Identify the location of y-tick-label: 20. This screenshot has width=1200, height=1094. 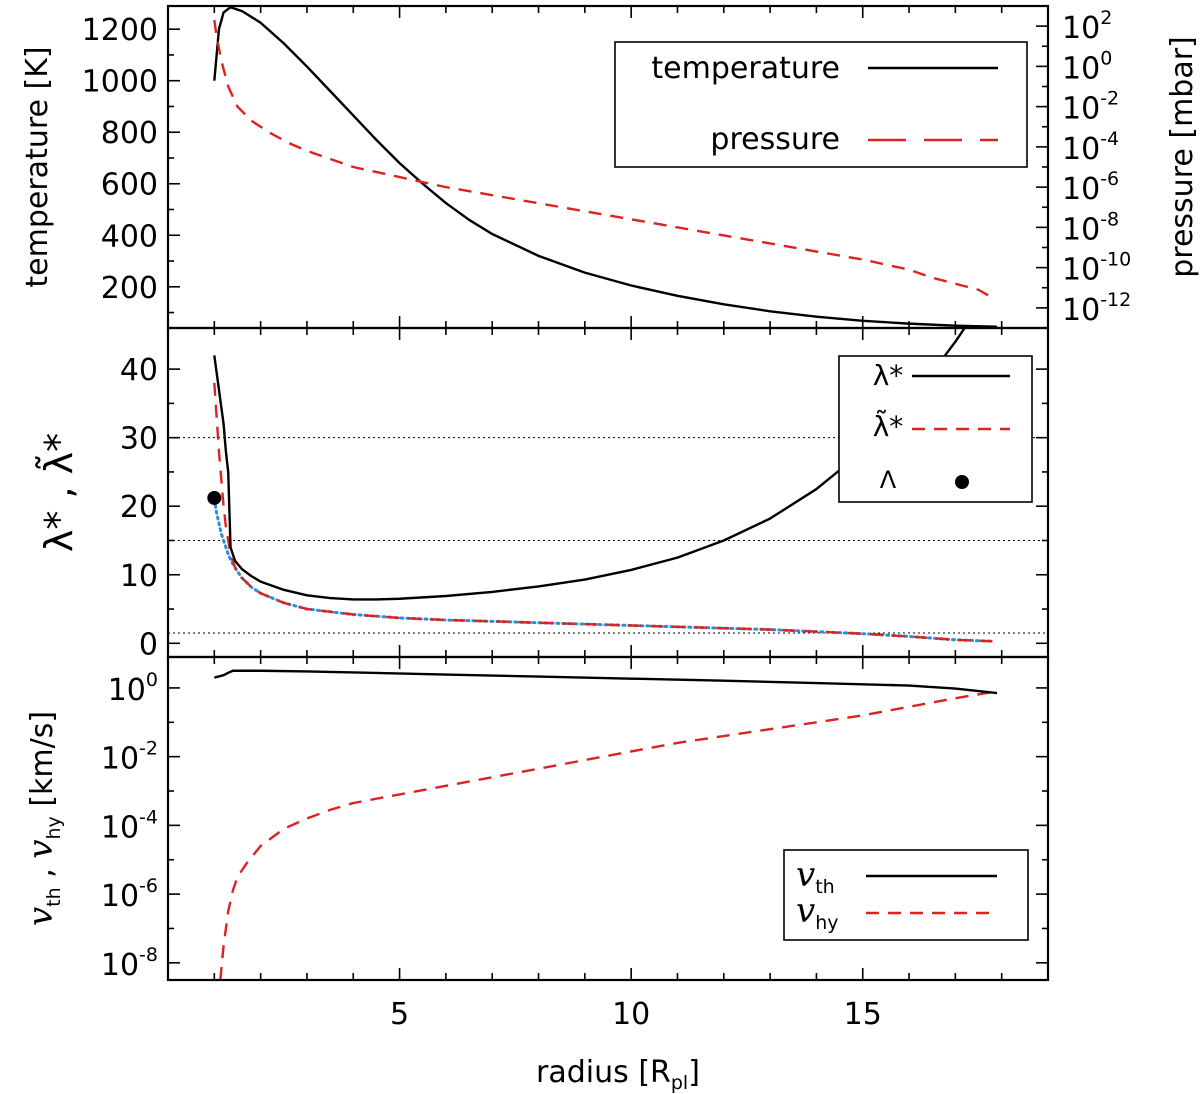
(139, 507).